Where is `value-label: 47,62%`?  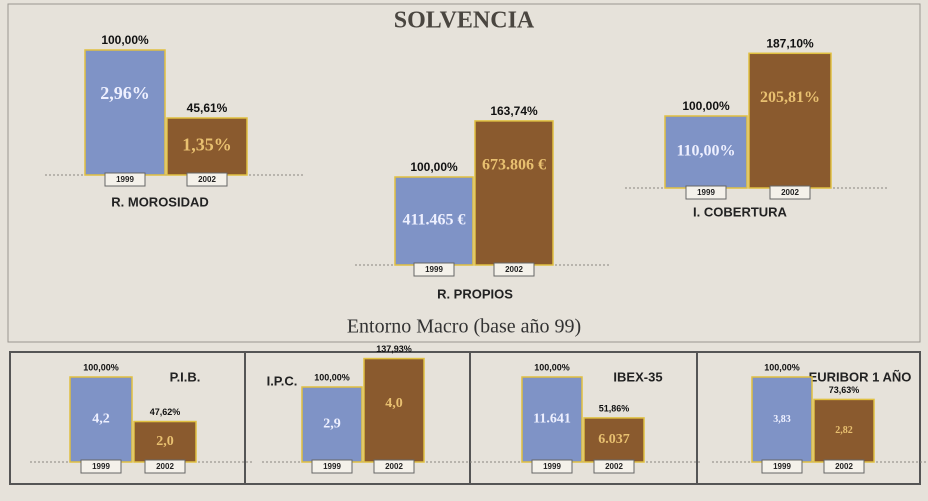
value-label: 47,62% is located at coordinates (165, 412).